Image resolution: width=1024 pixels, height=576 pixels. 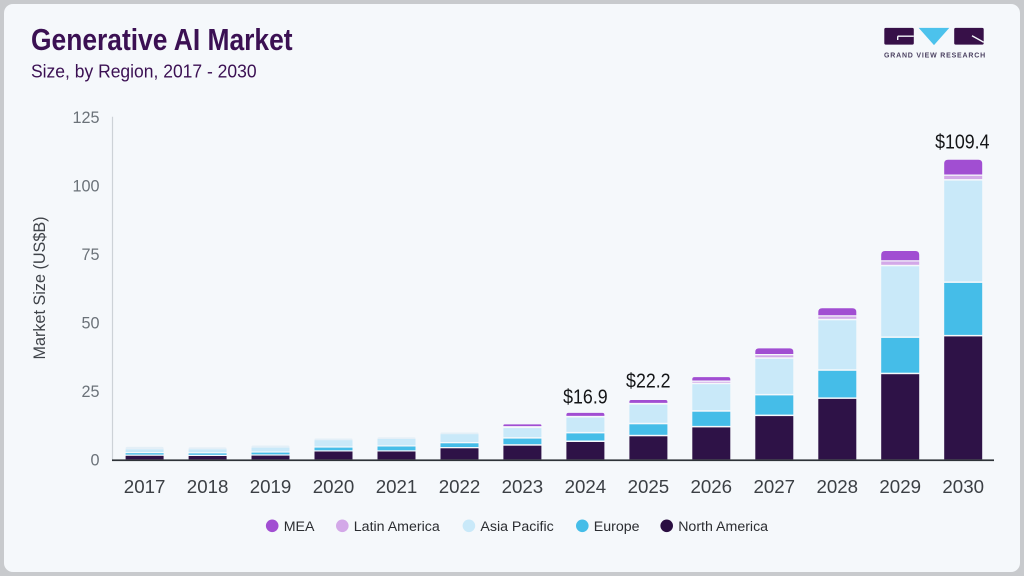 I want to click on svg-text: 2023, so click(x=523, y=486).